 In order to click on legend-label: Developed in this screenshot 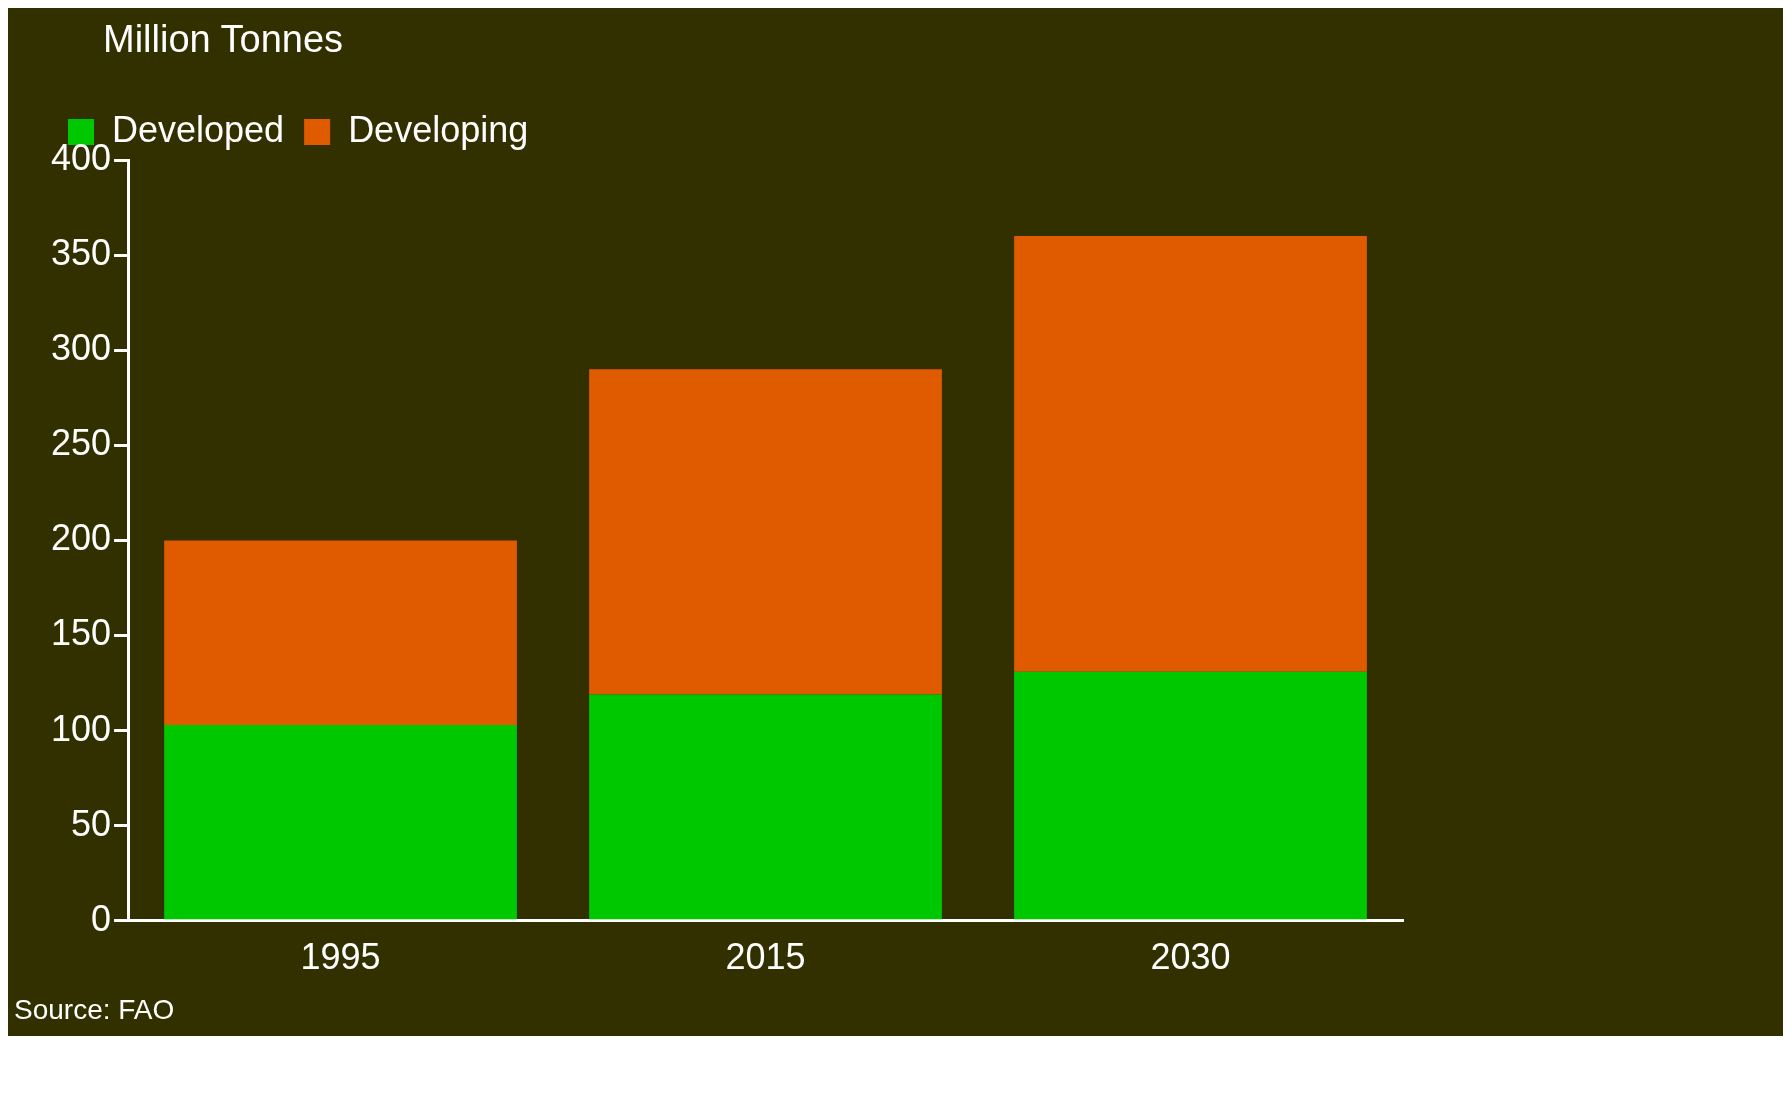, I will do `click(198, 129)`.